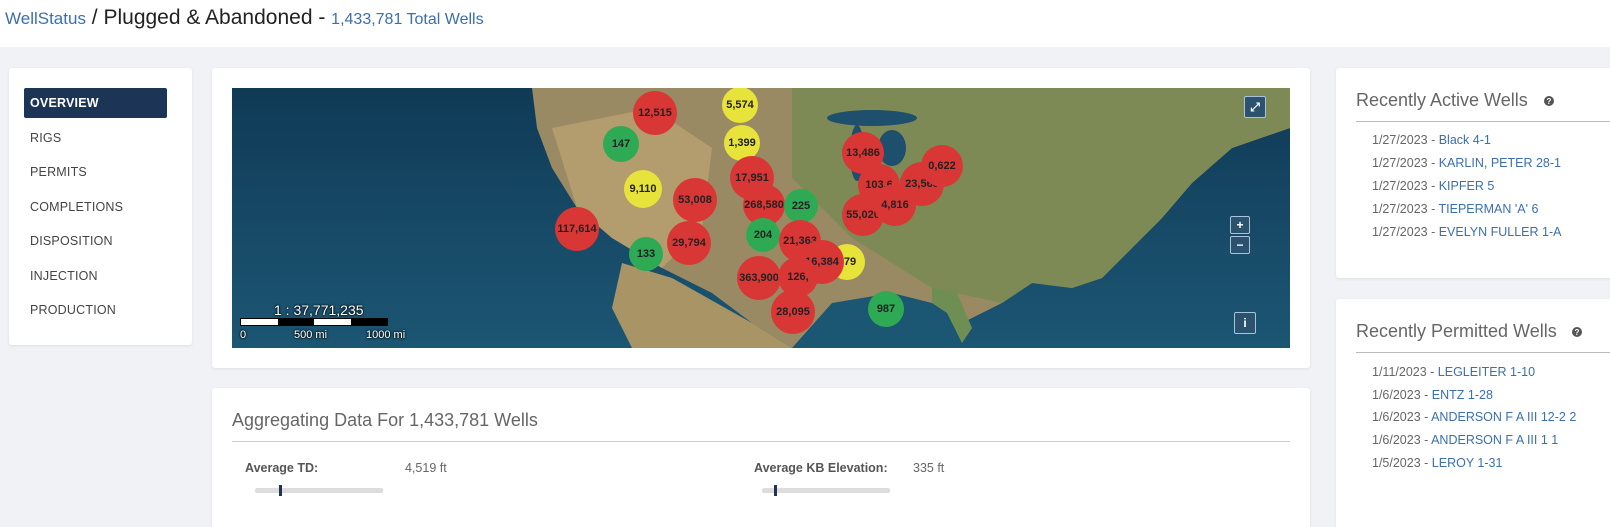 The height and width of the screenshot is (527, 1610). What do you see at coordinates (1466, 186) in the screenshot?
I see `well-name-link: KIPFER 5` at bounding box center [1466, 186].